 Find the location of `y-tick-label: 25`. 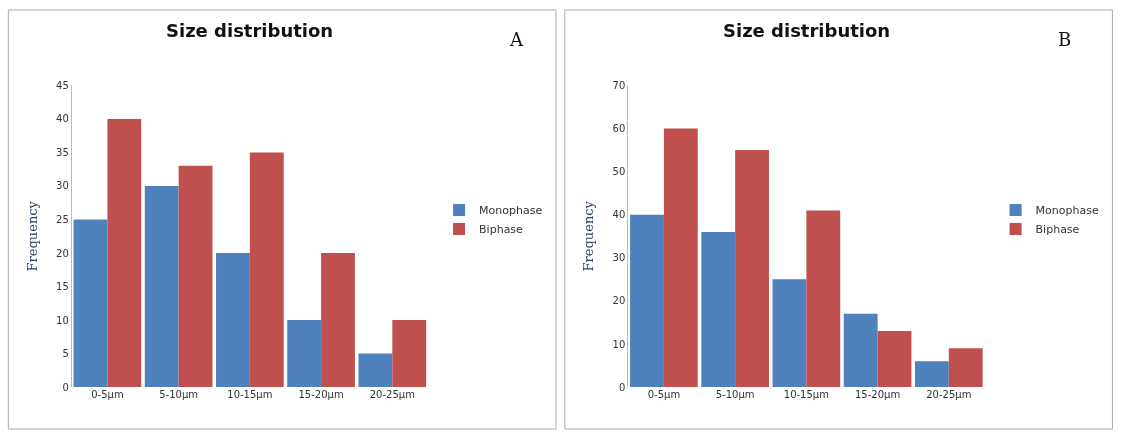

y-tick-label: 25 is located at coordinates (62, 219).